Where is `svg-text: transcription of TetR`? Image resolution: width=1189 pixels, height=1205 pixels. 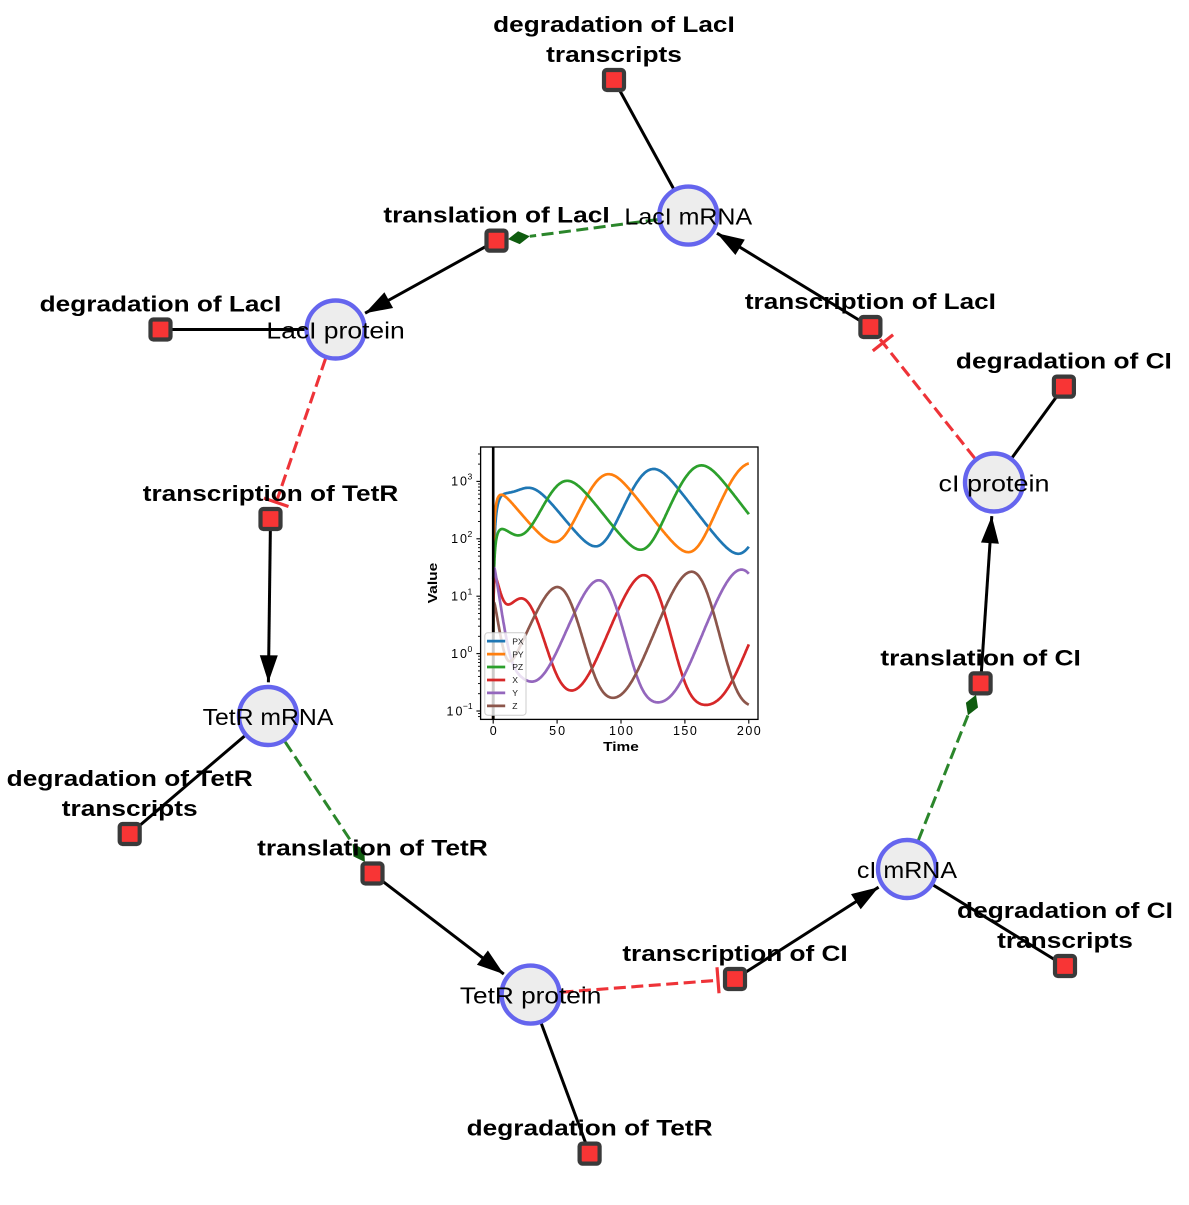 svg-text: transcription of TetR is located at coordinates (271, 493).